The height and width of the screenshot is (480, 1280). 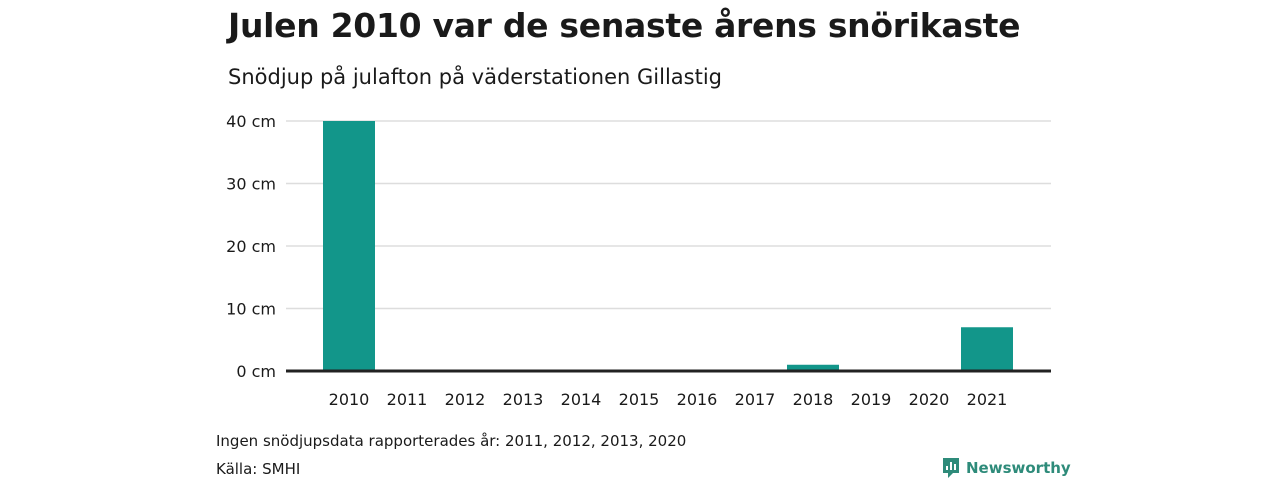 What do you see at coordinates (251, 246) in the screenshot?
I see `y-tick-label: 20 cm` at bounding box center [251, 246].